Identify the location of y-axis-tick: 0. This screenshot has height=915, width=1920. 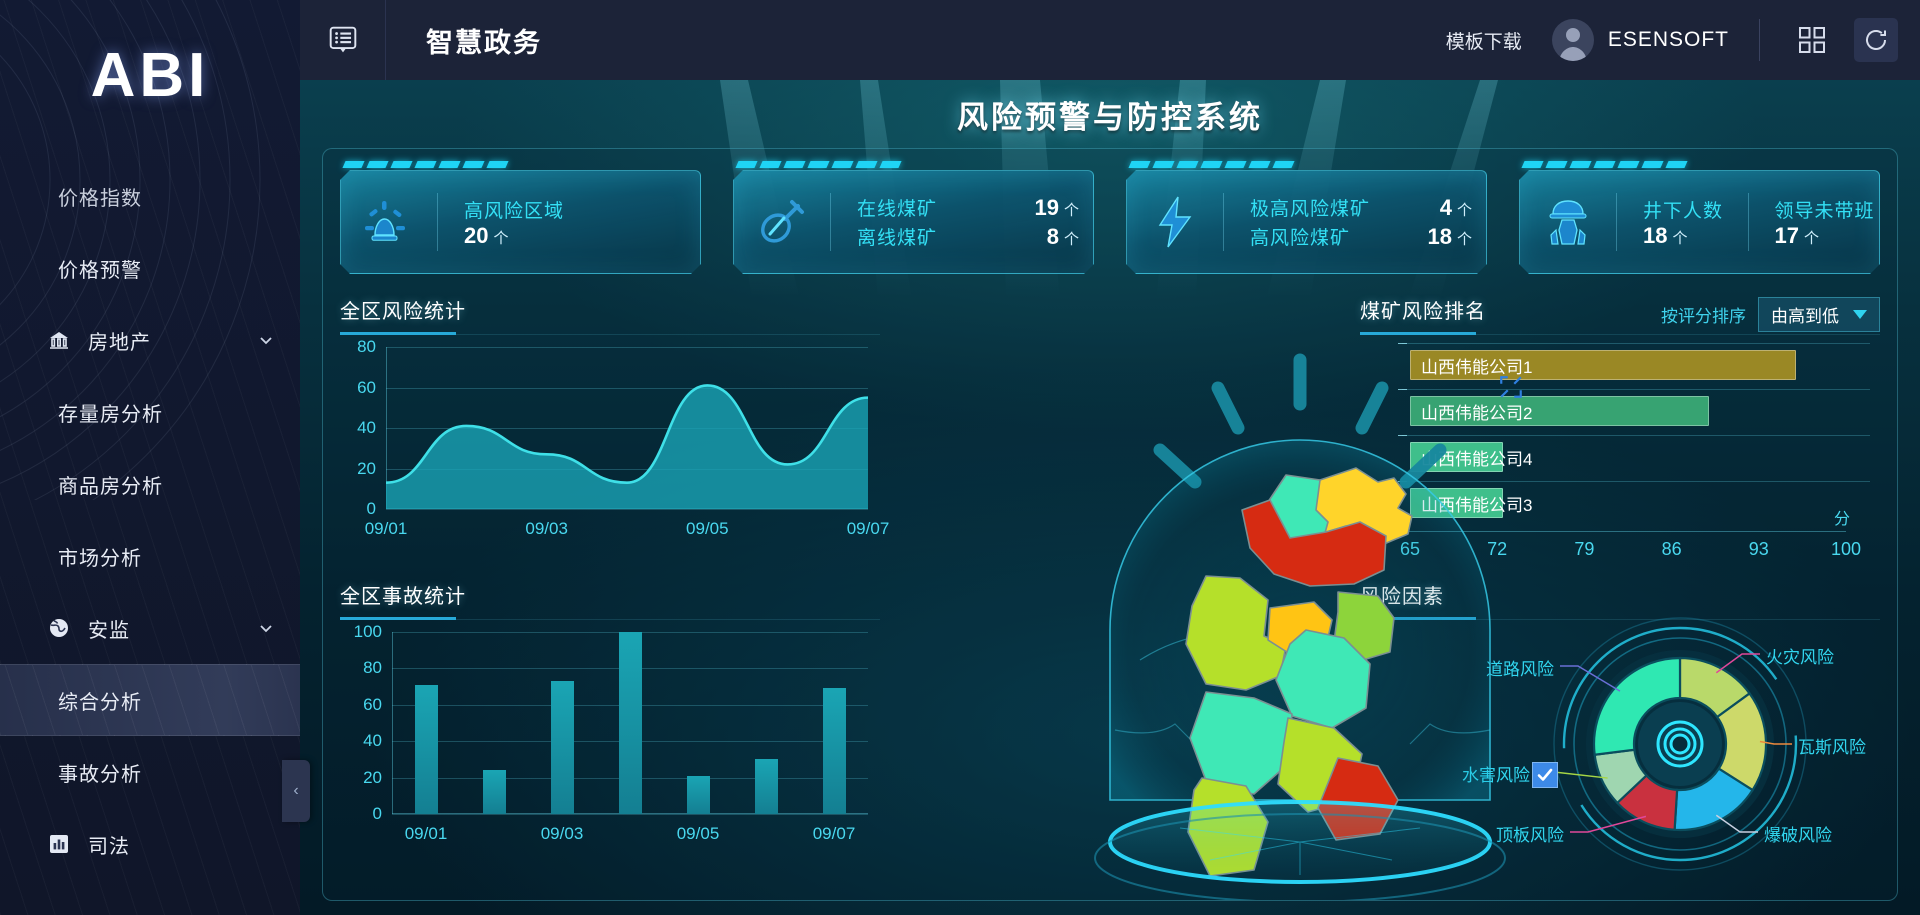
(371, 508).